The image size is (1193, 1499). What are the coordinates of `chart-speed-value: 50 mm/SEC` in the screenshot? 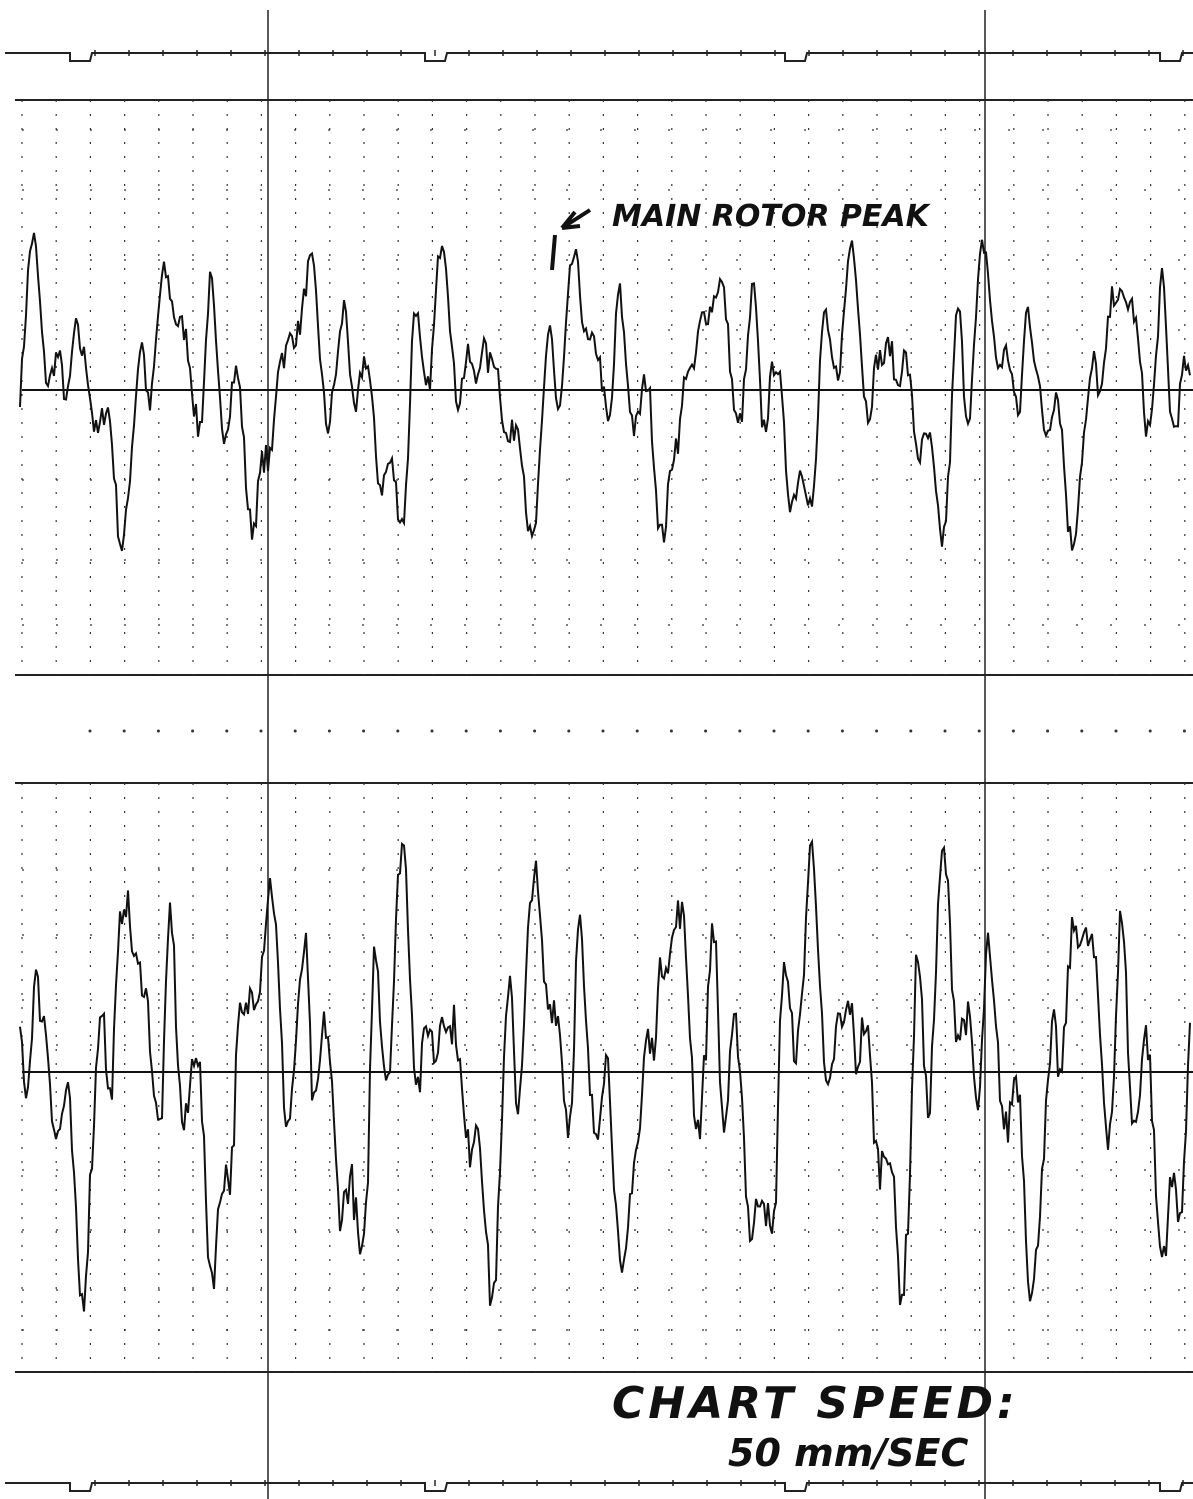 It's located at (848, 1453).